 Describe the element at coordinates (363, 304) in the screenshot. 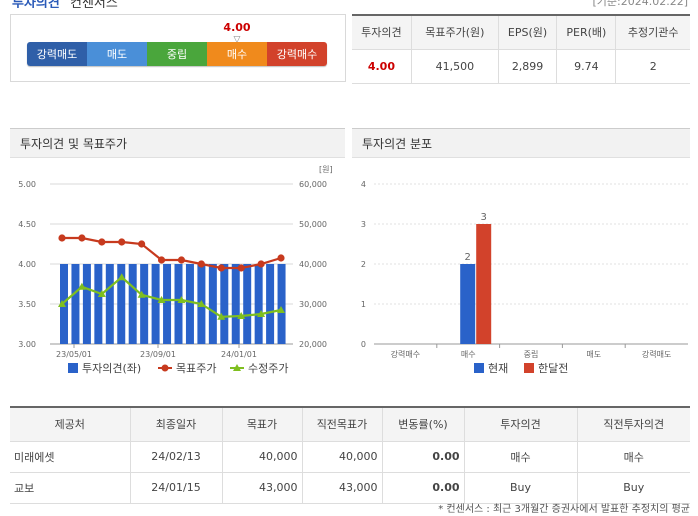

I see `y-tick-label: 1` at that location.